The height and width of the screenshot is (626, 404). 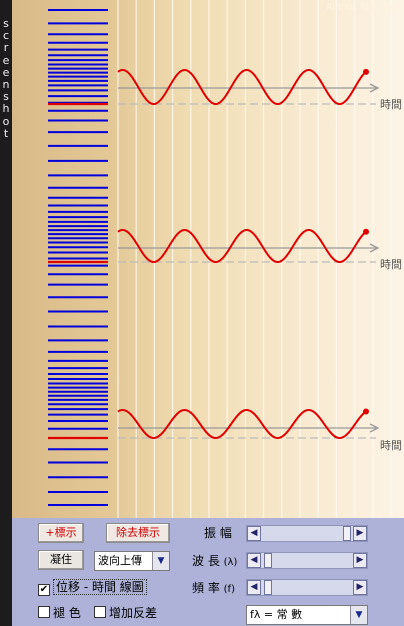 I want to click on fade-checkbox: 褪 色, so click(x=59, y=613).